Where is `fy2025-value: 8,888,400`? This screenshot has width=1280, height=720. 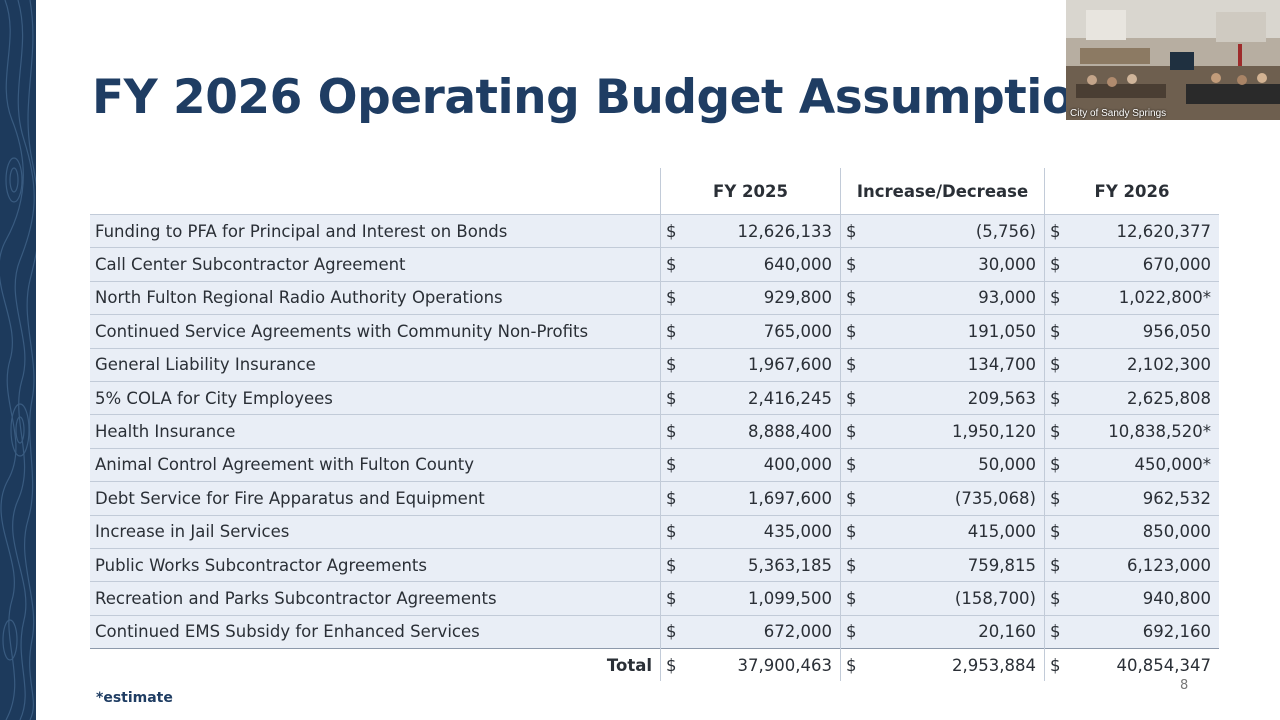
fy2025-value: 8,888,400 is located at coordinates (762, 431).